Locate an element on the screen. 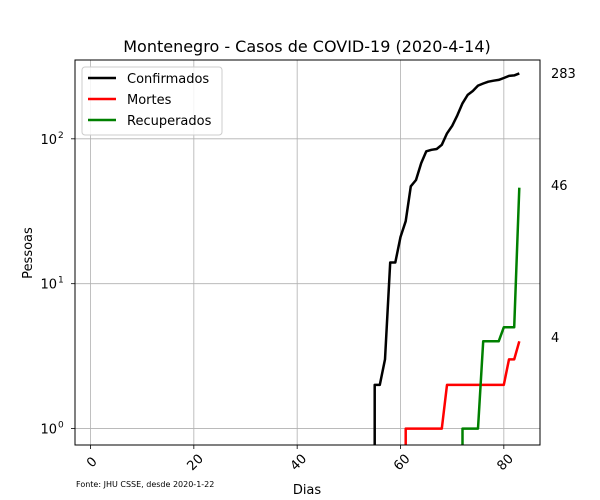 The height and width of the screenshot is (500, 600). legend-label-mortes: Mortes is located at coordinates (149, 100).